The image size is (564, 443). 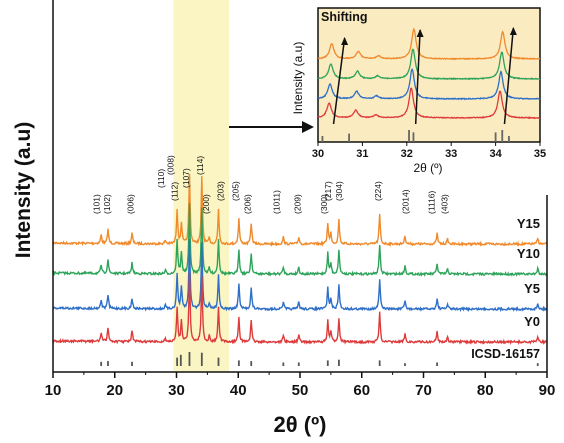 What do you see at coordinates (176, 390) in the screenshot?
I see `x-tick-label: 30` at bounding box center [176, 390].